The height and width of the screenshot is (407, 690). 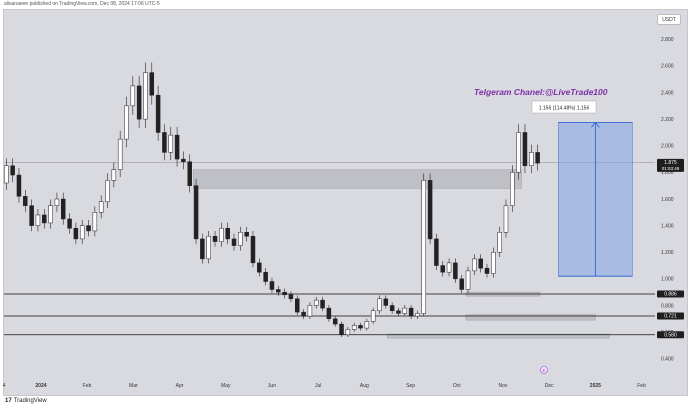 I want to click on measure-label: 1.156 (114.48%) 1,156, so click(x=564, y=109).